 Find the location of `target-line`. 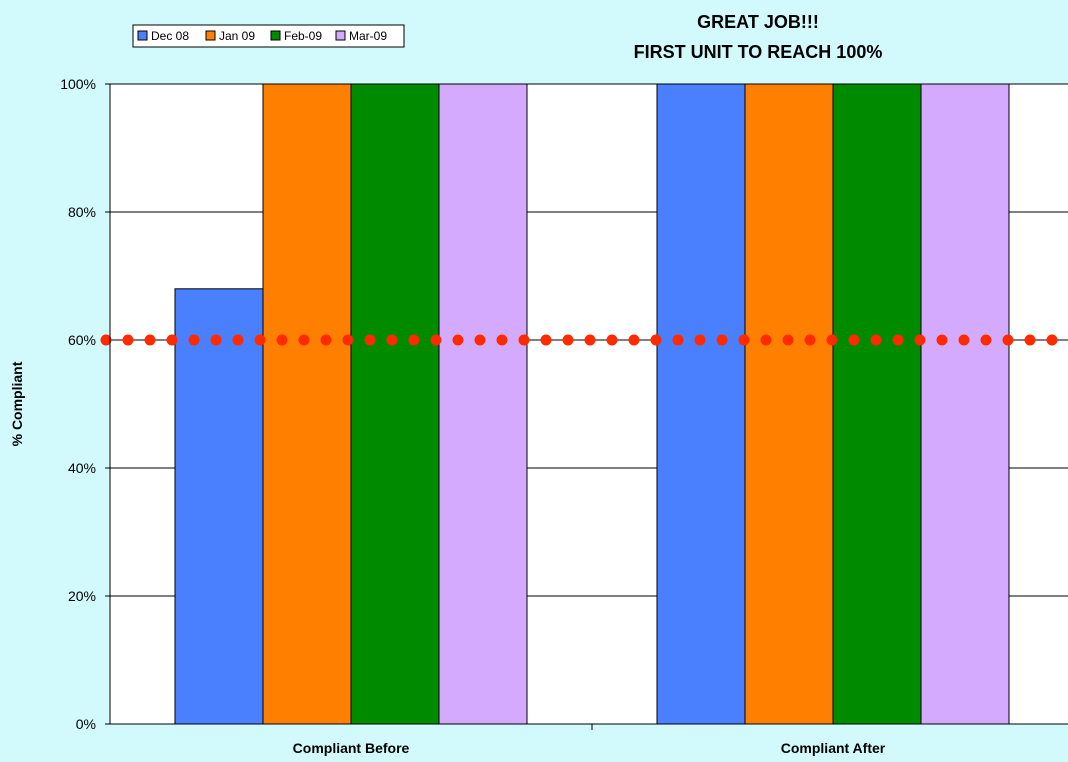

target-line is located at coordinates (579, 340).